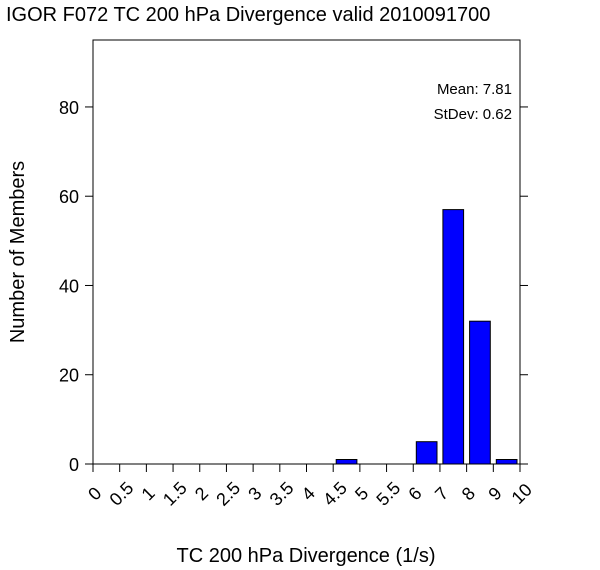 The height and width of the screenshot is (570, 600). I want to click on x-tick-label-3: 3, so click(254, 493).